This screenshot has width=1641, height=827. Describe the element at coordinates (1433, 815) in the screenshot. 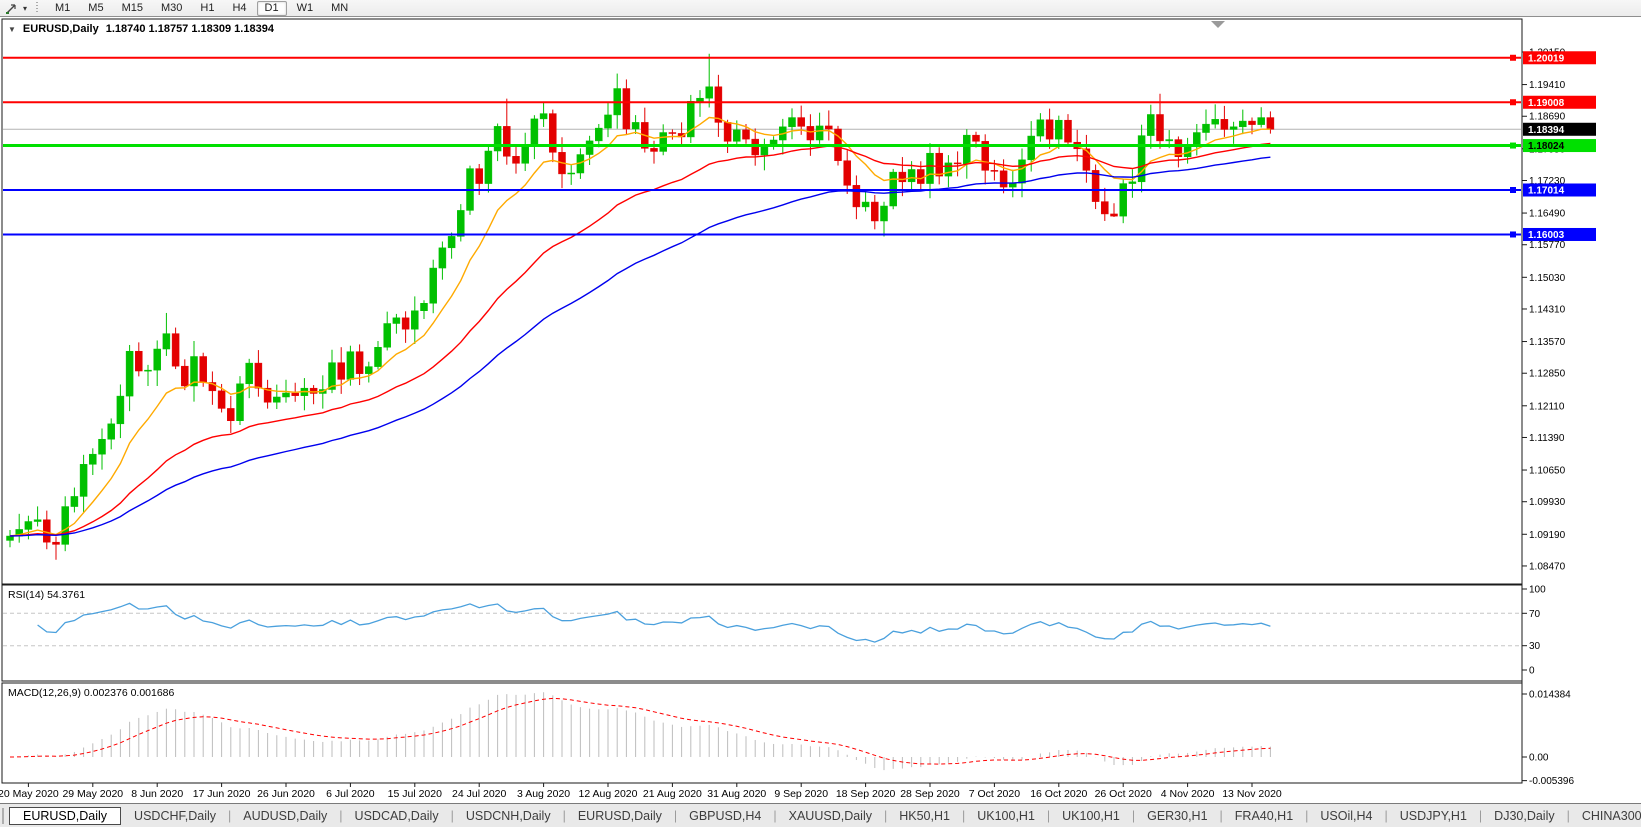

I see `tab-usdjpy-h1: USDJPY,H1` at that location.